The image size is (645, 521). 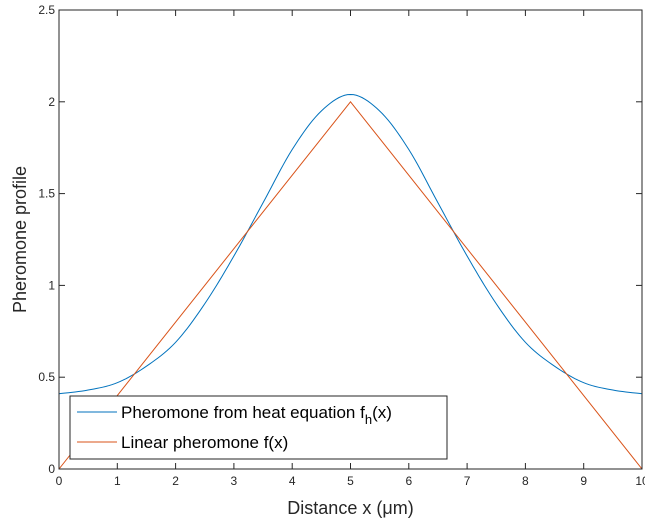 What do you see at coordinates (46, 10) in the screenshot?
I see `y-tick-label: 2.5` at bounding box center [46, 10].